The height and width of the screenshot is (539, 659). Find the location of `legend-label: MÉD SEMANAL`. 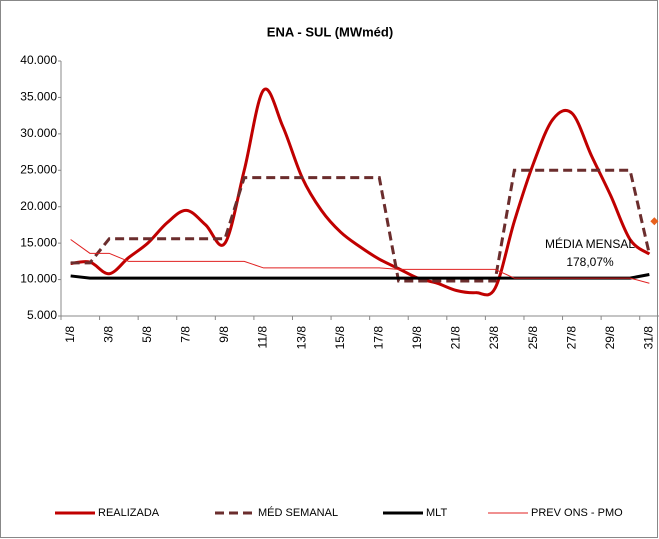

legend-label: MÉD SEMANAL is located at coordinates (298, 512).